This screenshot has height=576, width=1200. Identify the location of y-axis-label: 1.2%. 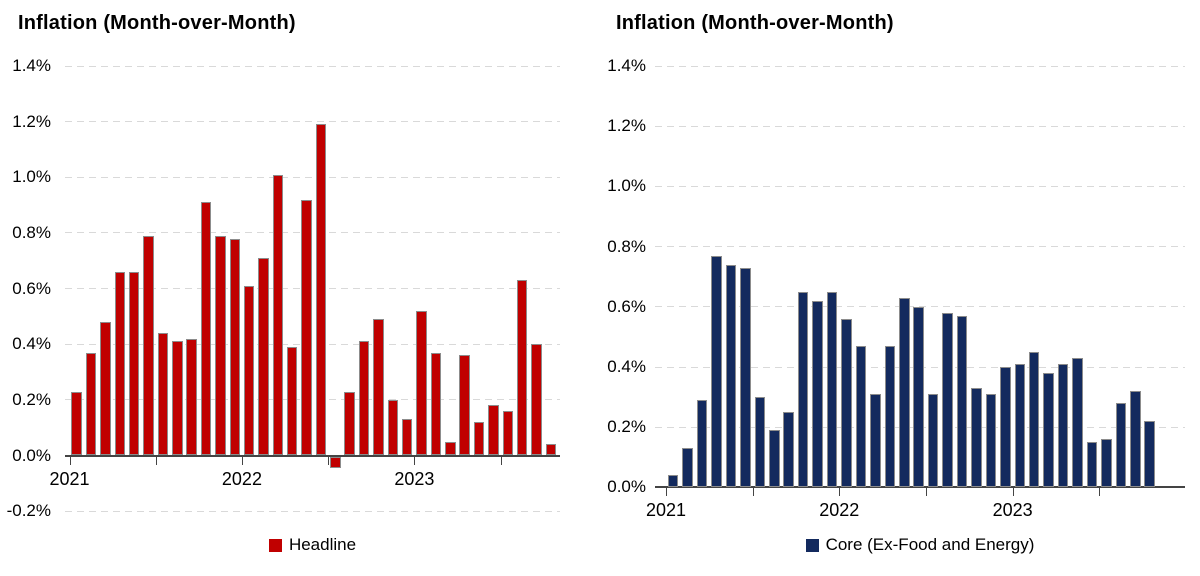
(31, 121).